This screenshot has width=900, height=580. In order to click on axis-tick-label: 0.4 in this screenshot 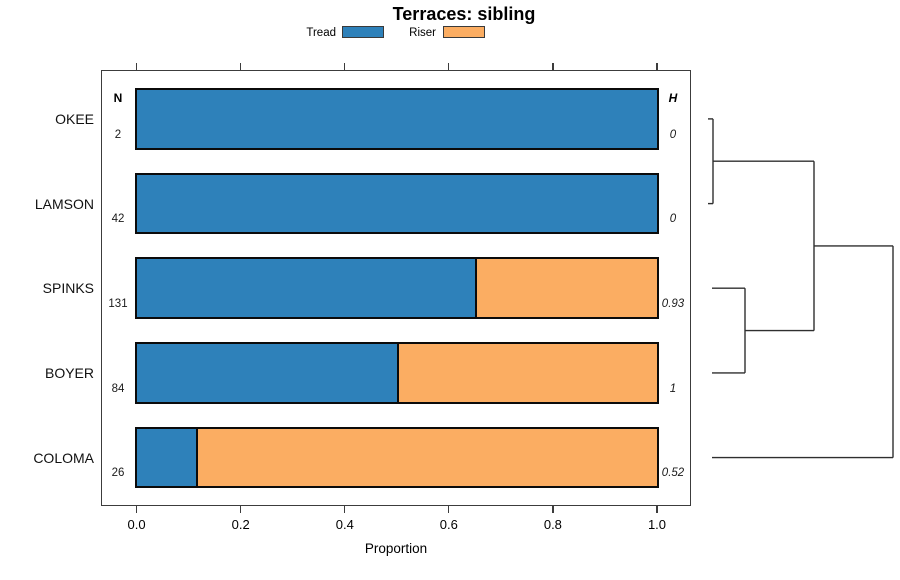, I will do `click(344, 524)`.